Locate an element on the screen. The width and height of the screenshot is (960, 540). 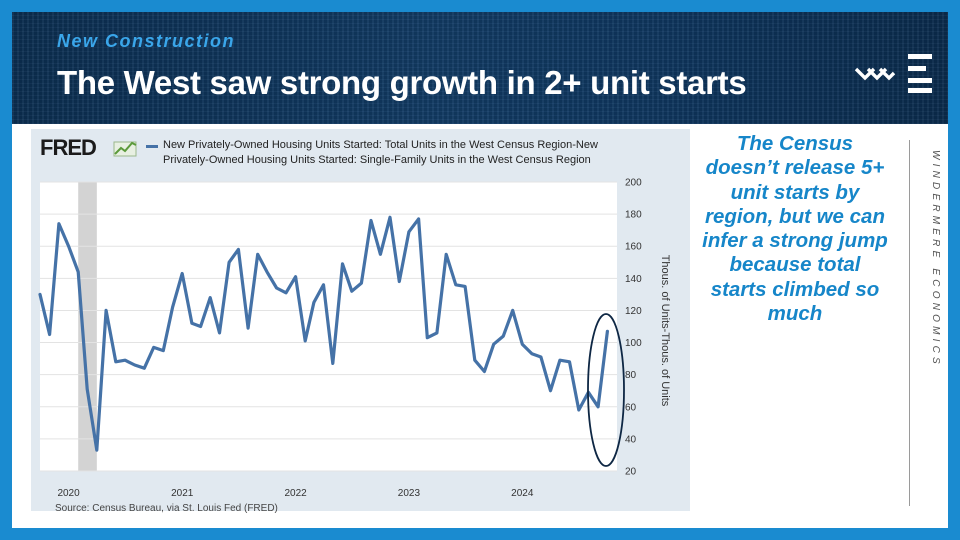
y-tick-label: 160 is located at coordinates (633, 247).